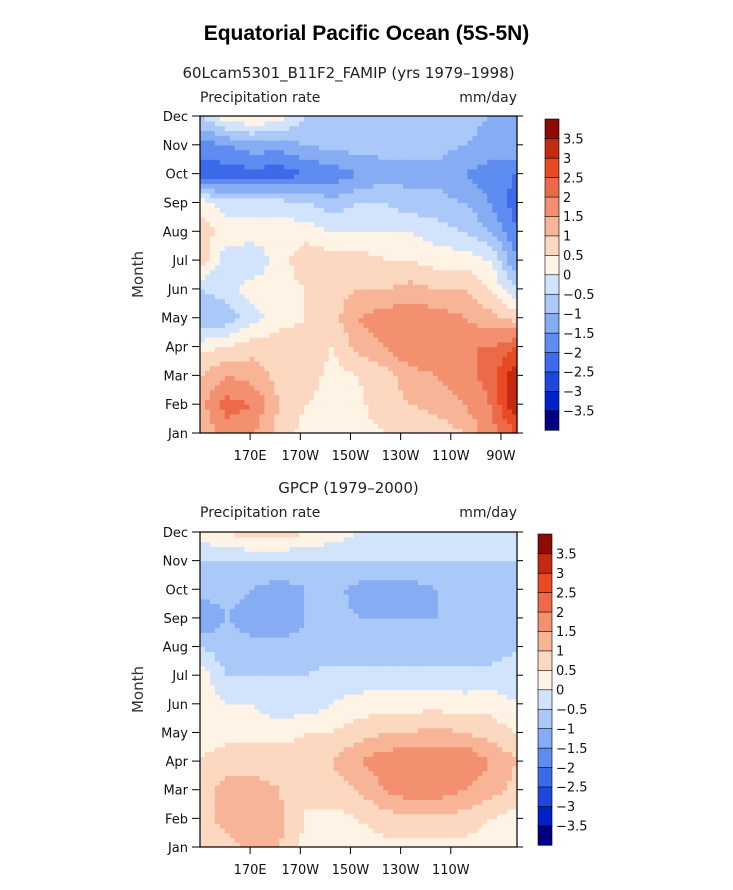 Image resolution: width=733 pixels, height=890 pixels. What do you see at coordinates (579, 412) in the screenshot?
I see `colorbar-label: −3.5` at bounding box center [579, 412].